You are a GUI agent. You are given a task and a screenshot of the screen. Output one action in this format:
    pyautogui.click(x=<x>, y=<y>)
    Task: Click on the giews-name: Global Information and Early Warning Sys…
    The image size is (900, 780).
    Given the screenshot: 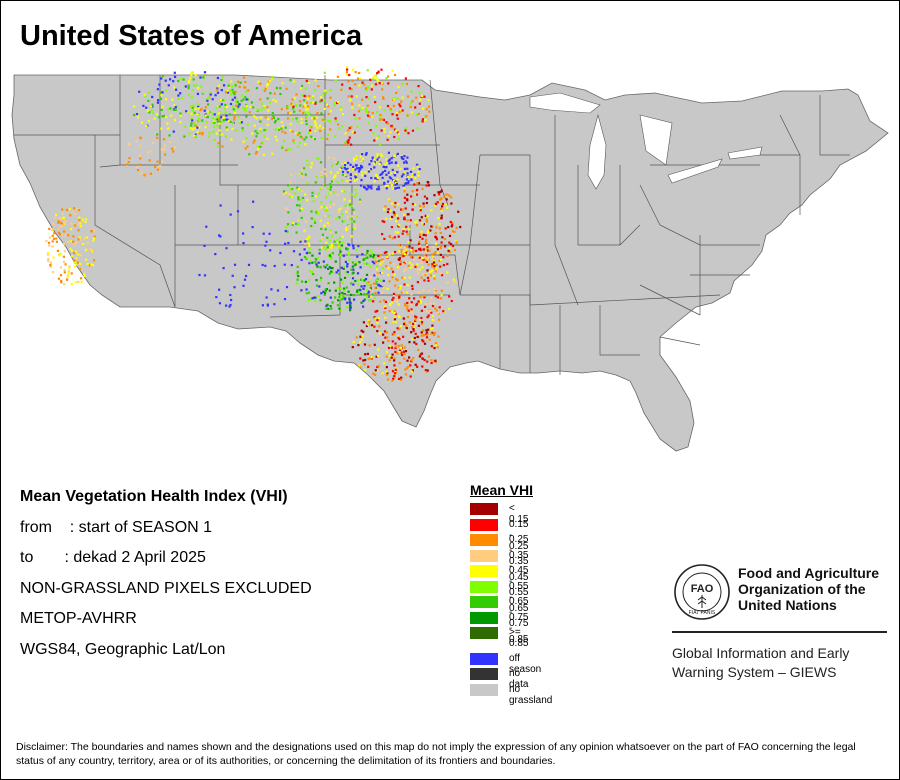 What is the action you would take?
    pyautogui.click(x=761, y=662)
    